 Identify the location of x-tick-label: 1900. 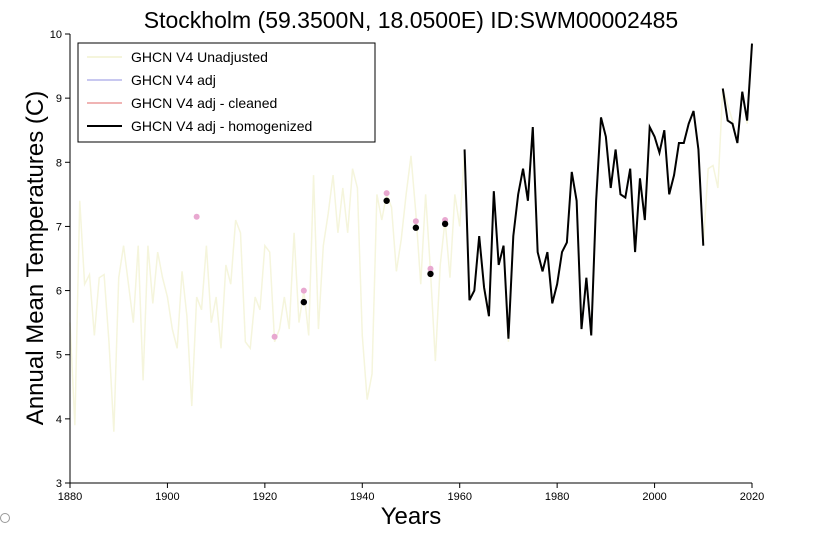
(167, 497).